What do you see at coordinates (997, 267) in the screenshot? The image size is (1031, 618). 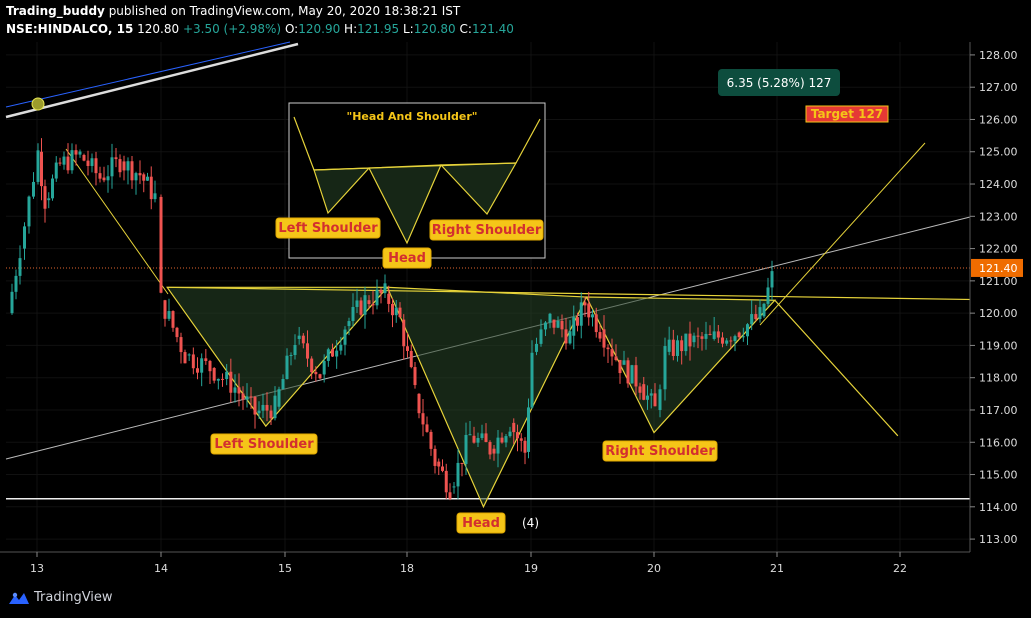 I see `current-price-box` at bounding box center [997, 267].